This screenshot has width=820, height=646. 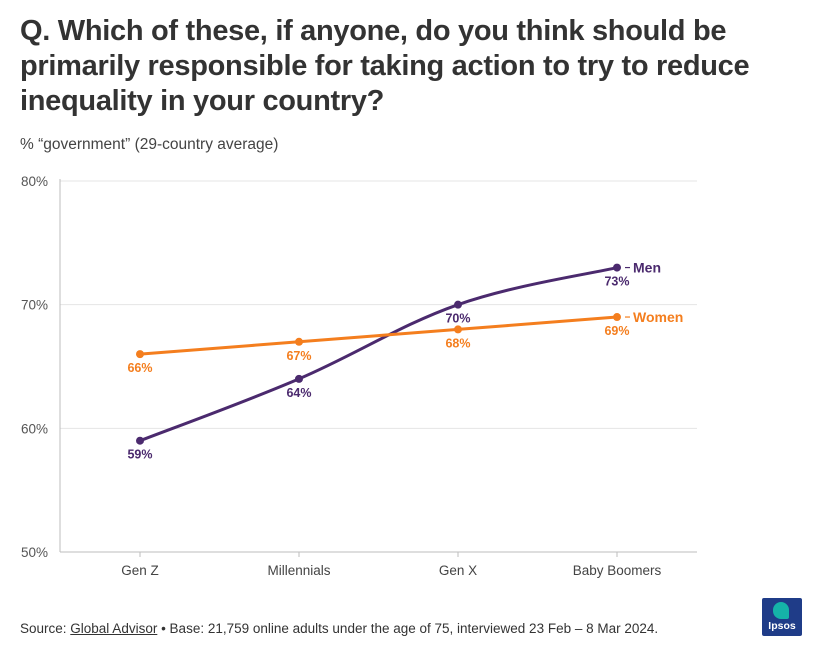 I want to click on ipsos-logo-text: Ipsos, so click(x=782, y=626).